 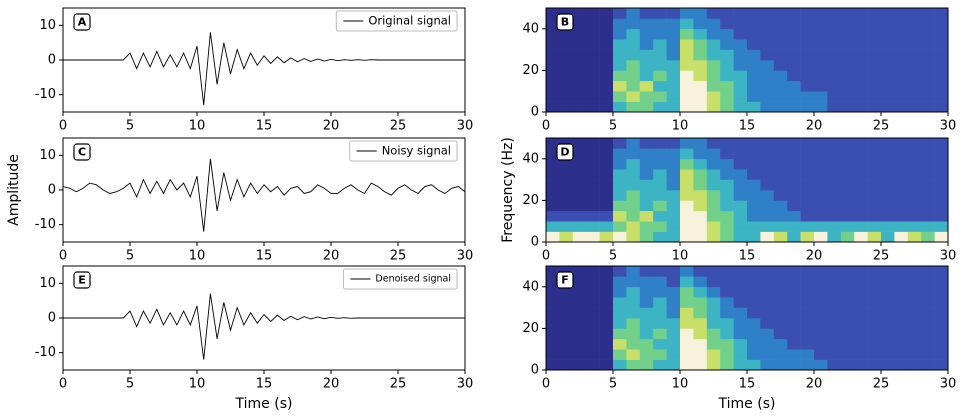 I want to click on x-tick-label: 20, so click(x=331, y=384).